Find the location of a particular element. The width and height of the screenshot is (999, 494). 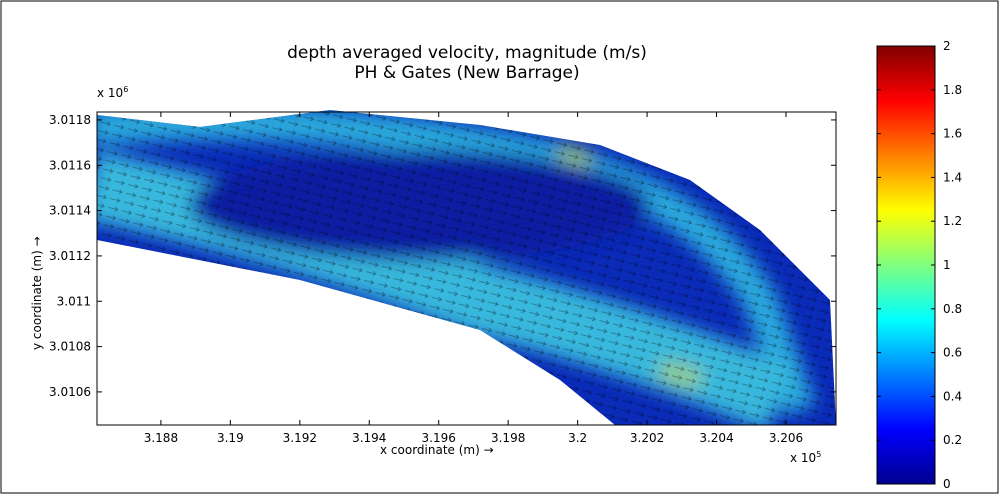

y-tick-label: 3.0116 is located at coordinates (70, 165).